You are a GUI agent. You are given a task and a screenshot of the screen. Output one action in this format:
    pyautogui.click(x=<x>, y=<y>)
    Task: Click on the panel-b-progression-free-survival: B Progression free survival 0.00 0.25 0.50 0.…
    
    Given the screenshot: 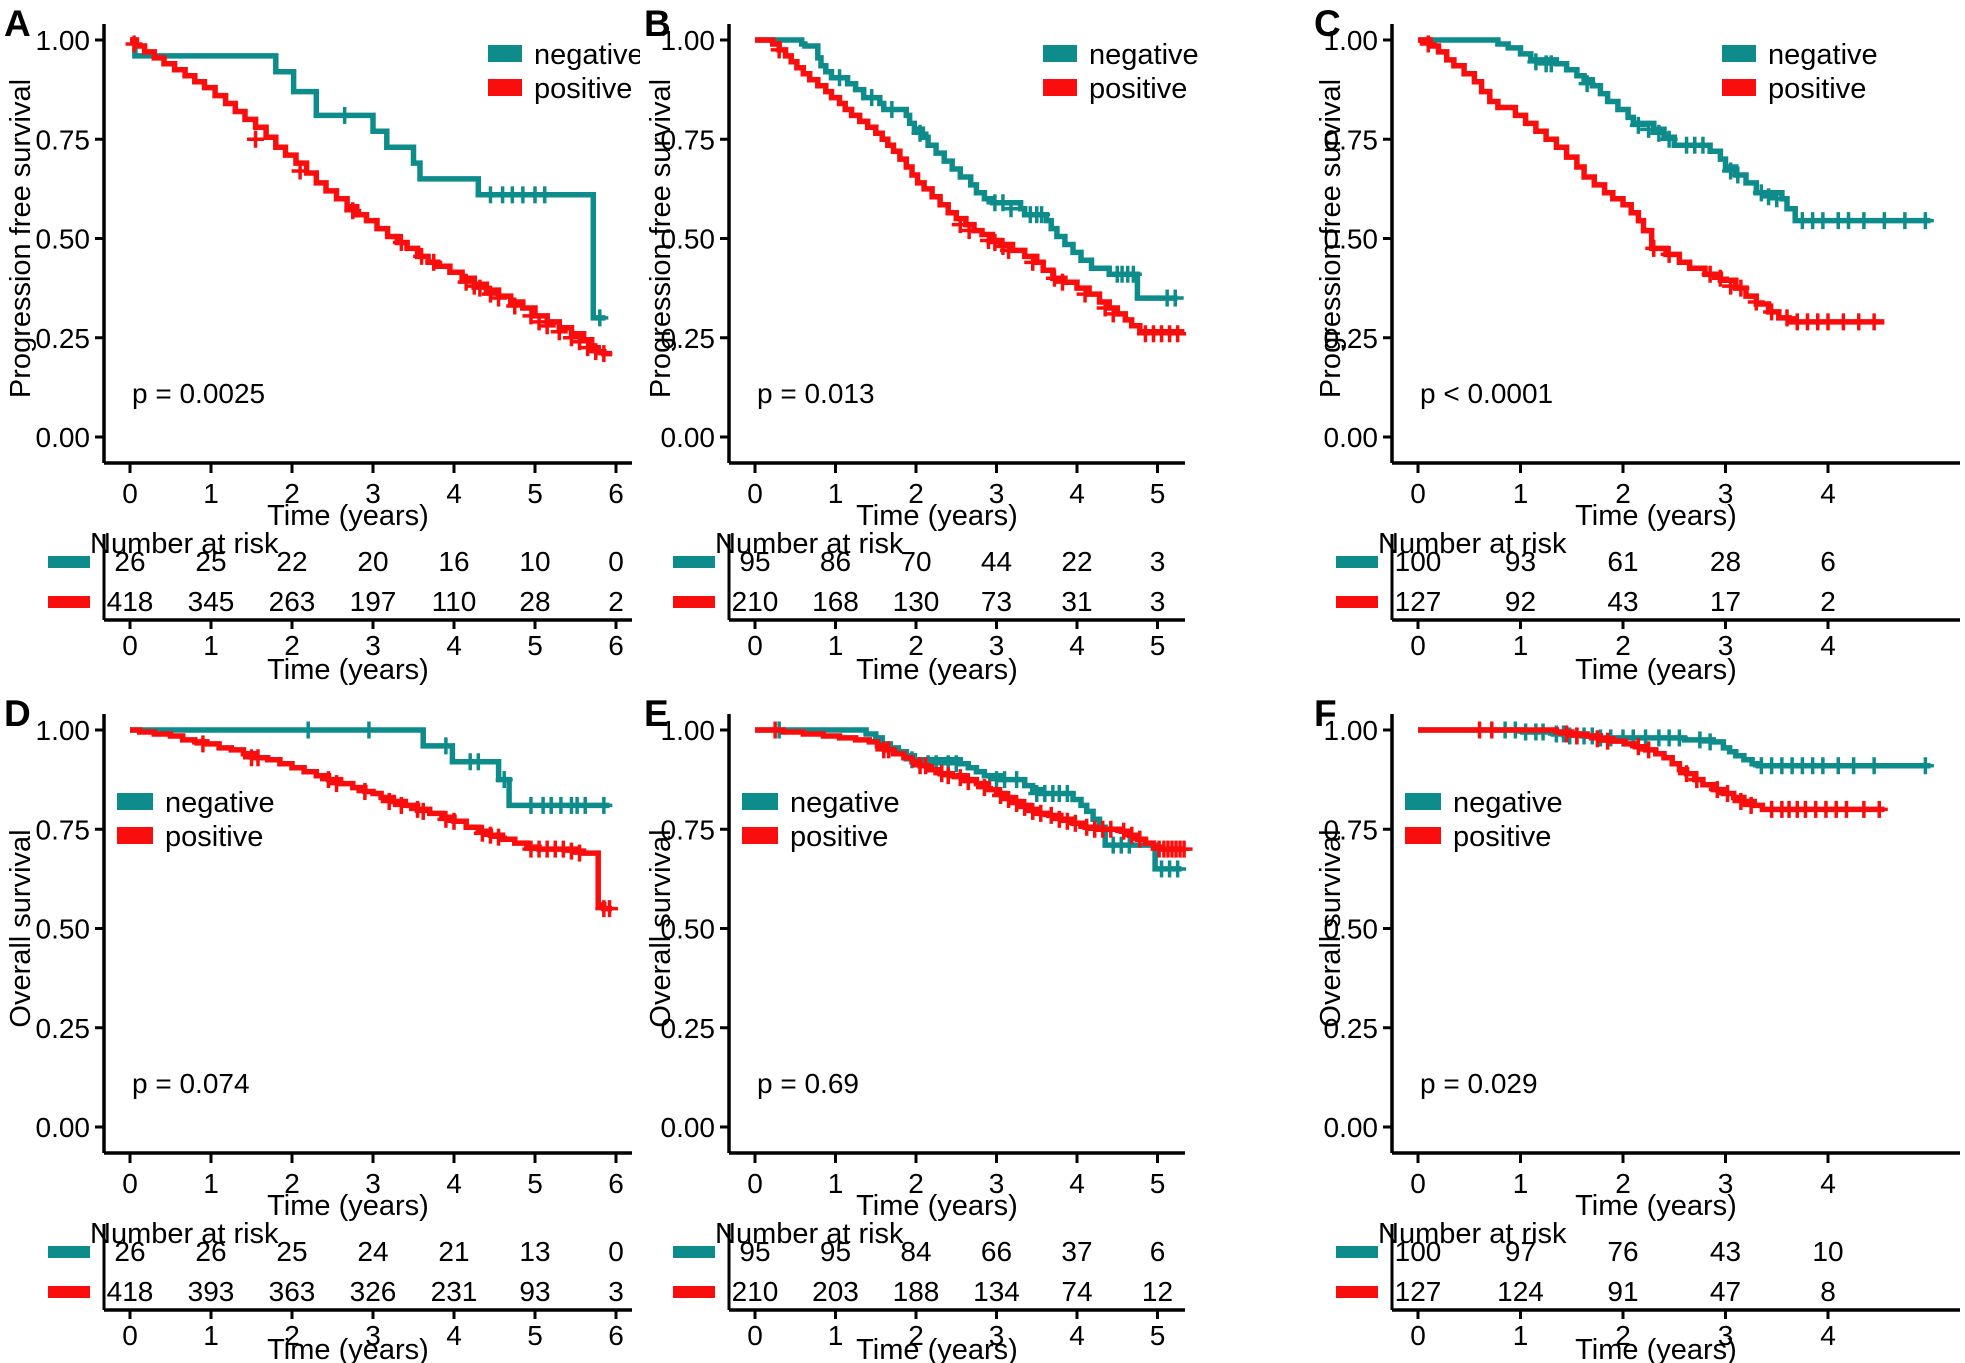 What is the action you would take?
    pyautogui.click(x=921, y=344)
    